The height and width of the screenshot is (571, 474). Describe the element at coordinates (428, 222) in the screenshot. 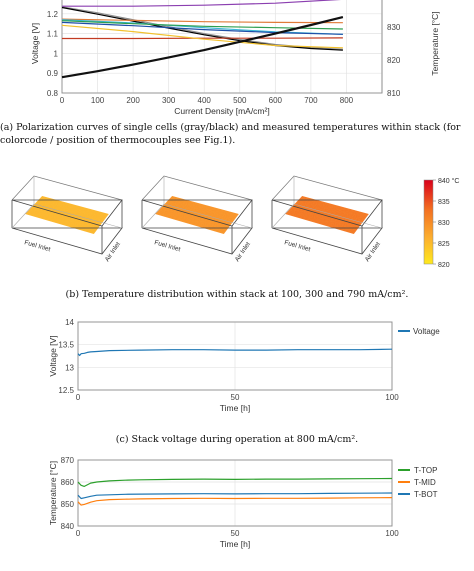

I see `colorbar-gradient` at that location.